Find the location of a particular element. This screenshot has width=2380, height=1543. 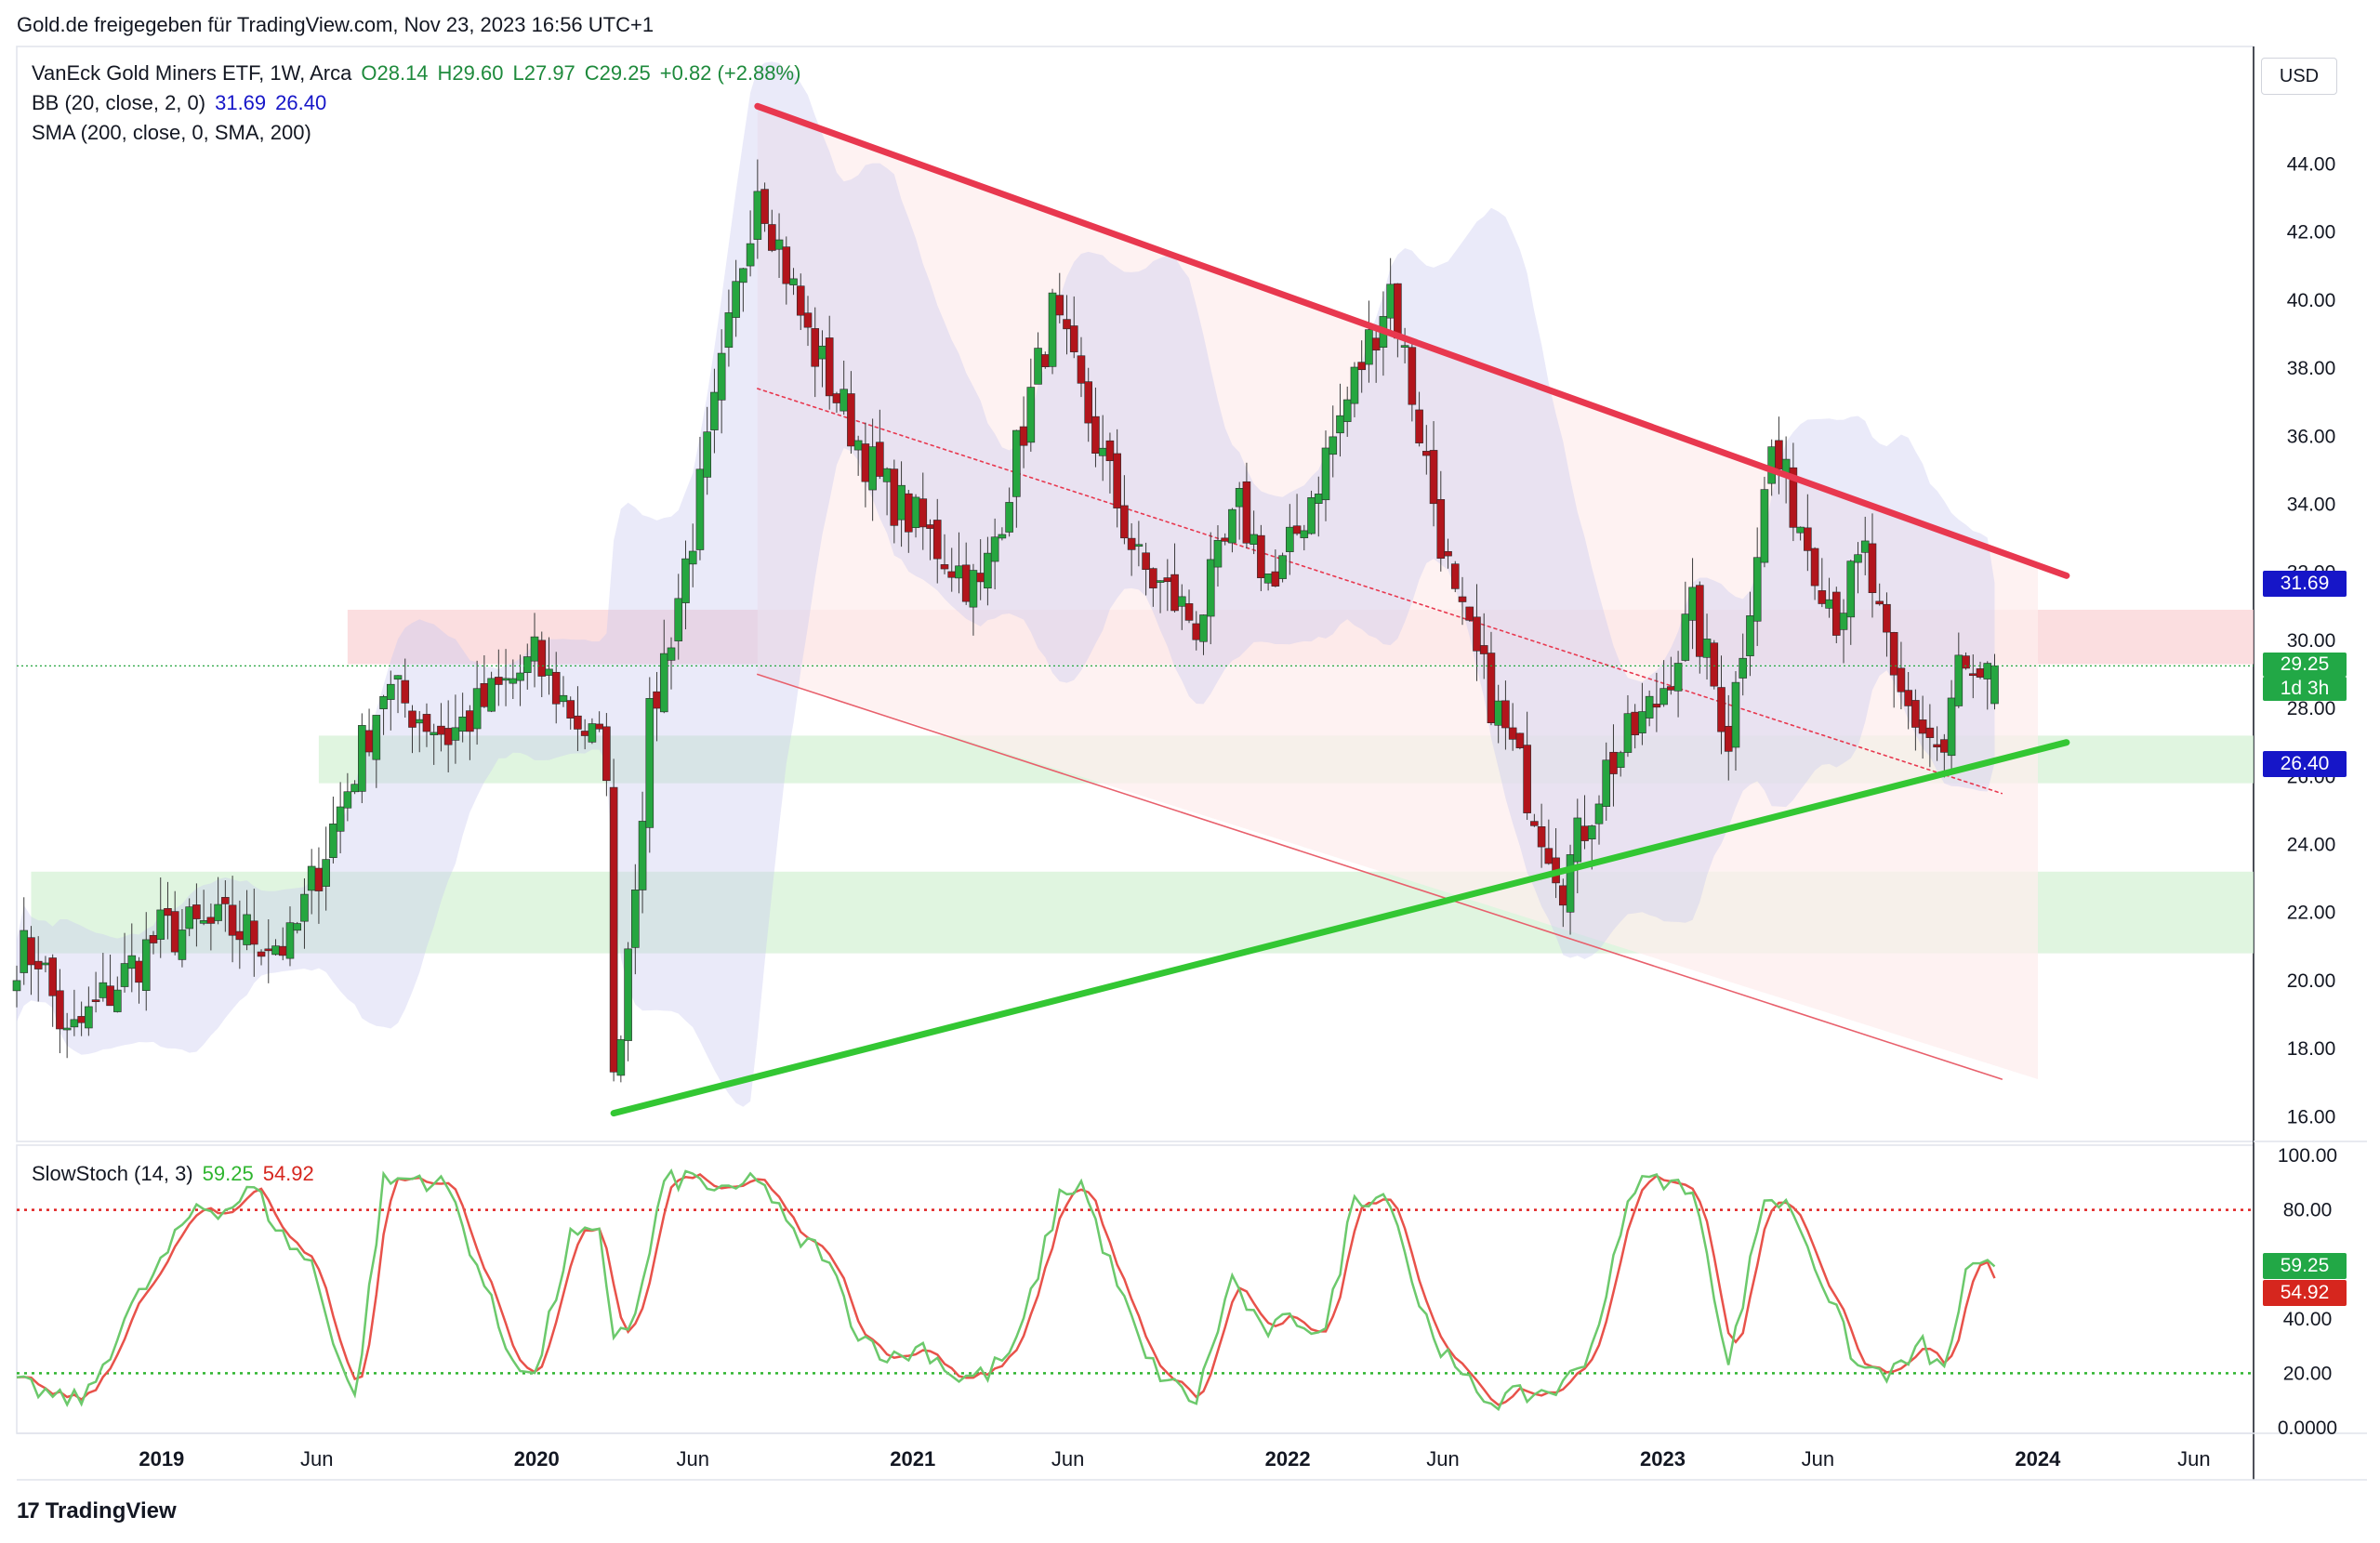

channel-mid-line is located at coordinates (1380, 591).